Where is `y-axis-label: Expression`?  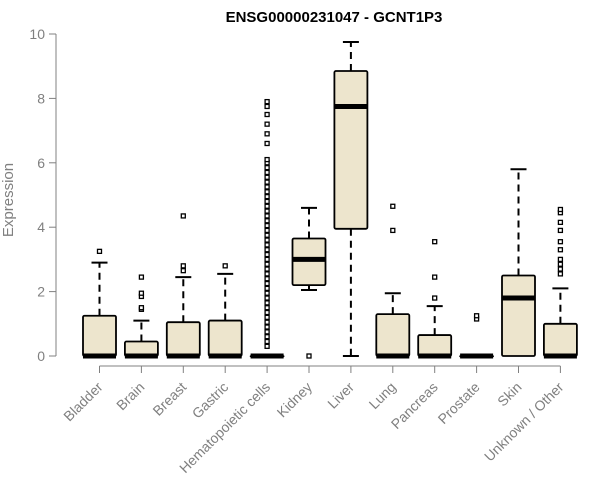 y-axis-label: Expression is located at coordinates (8, 200).